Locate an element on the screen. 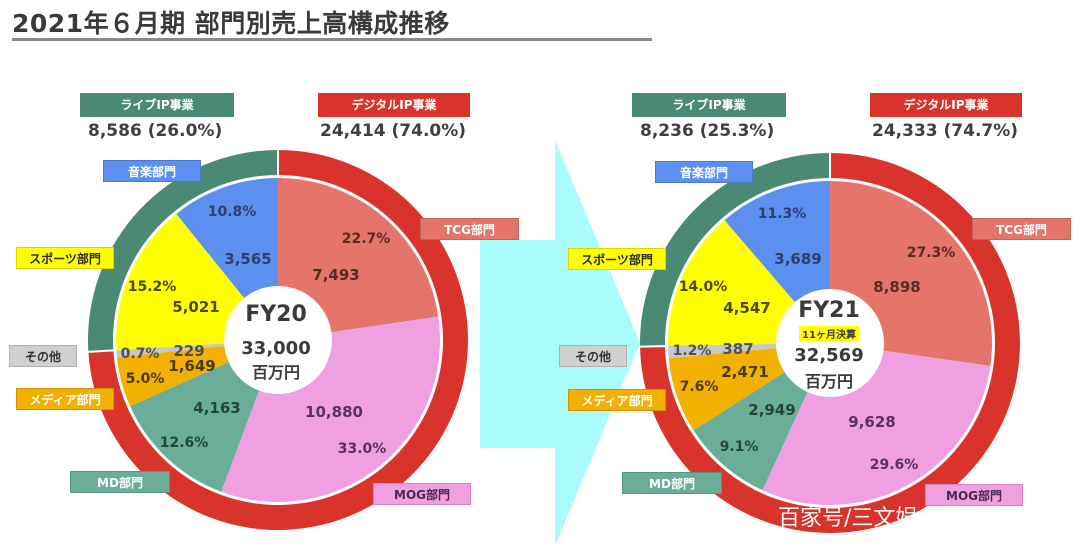 Image resolution: width=1080 pixels, height=546 pixels. fy20-live-ip-value: 8,586 (26.0%) is located at coordinates (155, 131).